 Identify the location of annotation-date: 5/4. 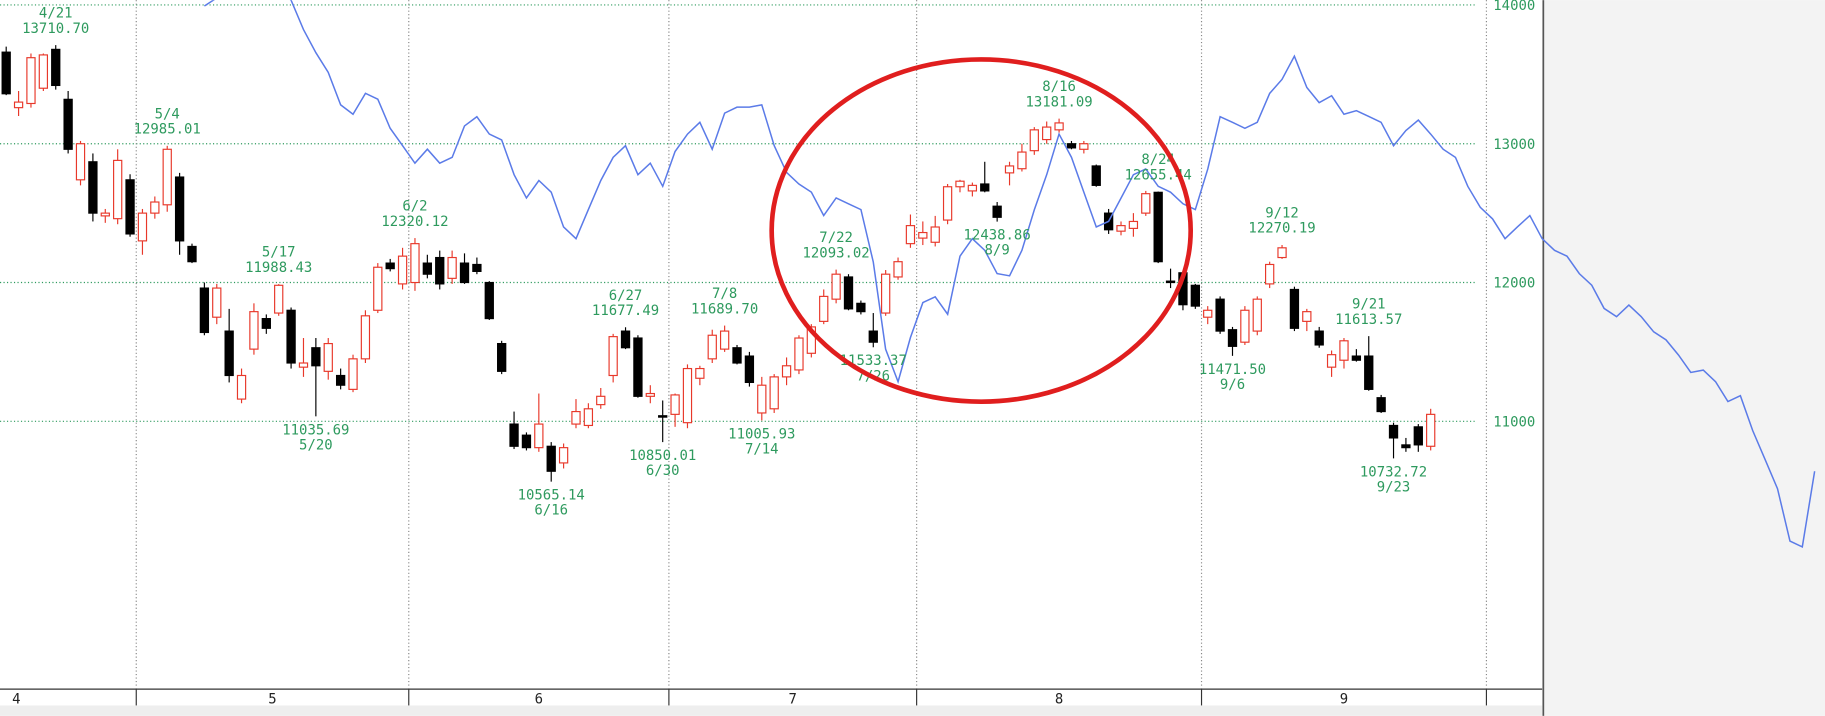
(167, 114).